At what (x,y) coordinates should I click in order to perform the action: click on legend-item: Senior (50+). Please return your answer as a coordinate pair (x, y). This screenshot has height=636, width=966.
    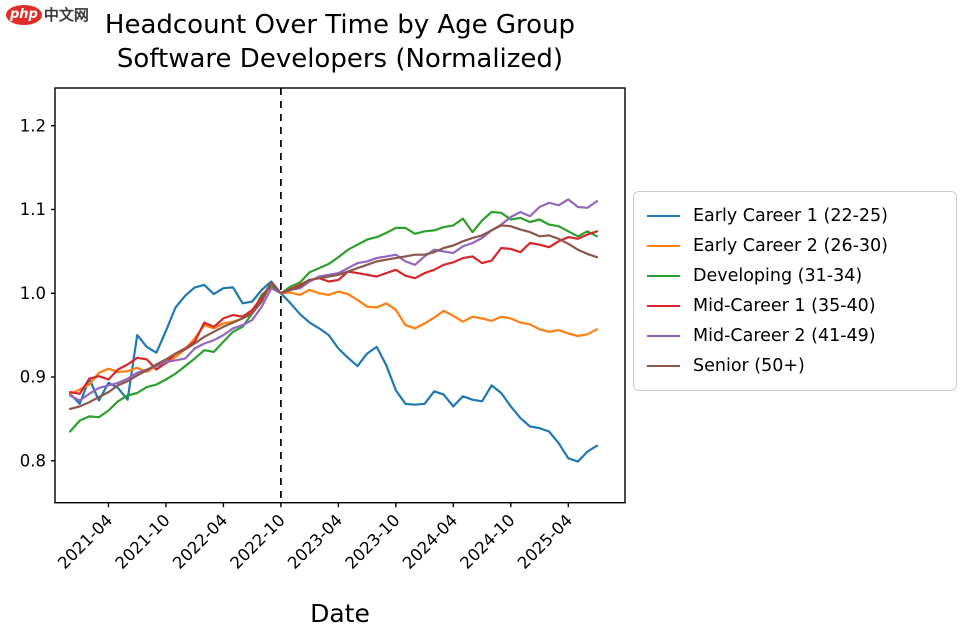
    Looking at the image, I should click on (798, 366).